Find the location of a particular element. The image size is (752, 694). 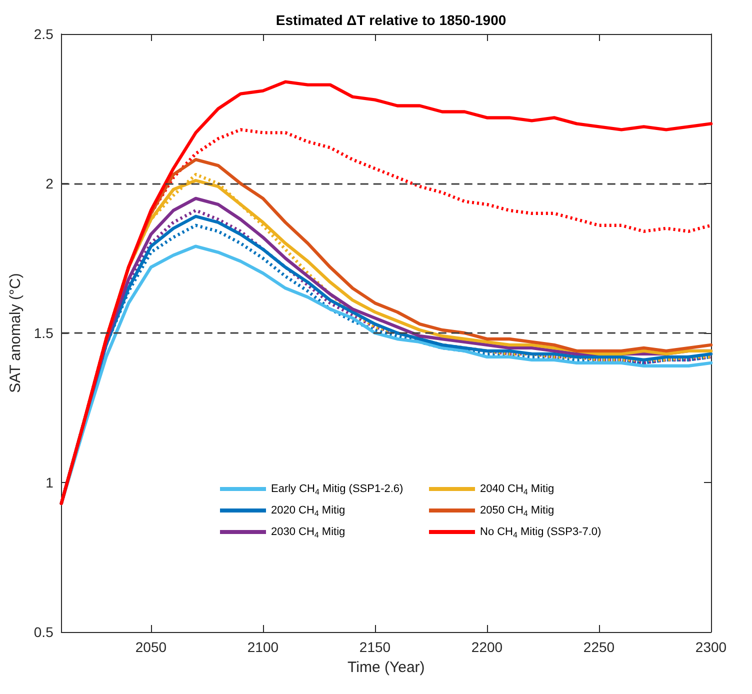

chart-title: Estimated ΔT relative to 1850-1900 is located at coordinates (391, 20).